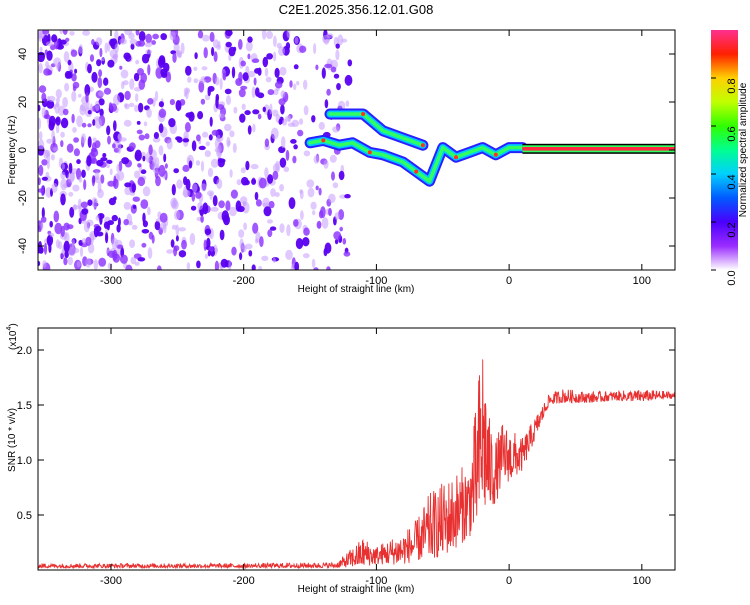 This screenshot has height=605, width=750. Describe the element at coordinates (642, 281) in the screenshot. I see `x-tick-label: 100` at that location.